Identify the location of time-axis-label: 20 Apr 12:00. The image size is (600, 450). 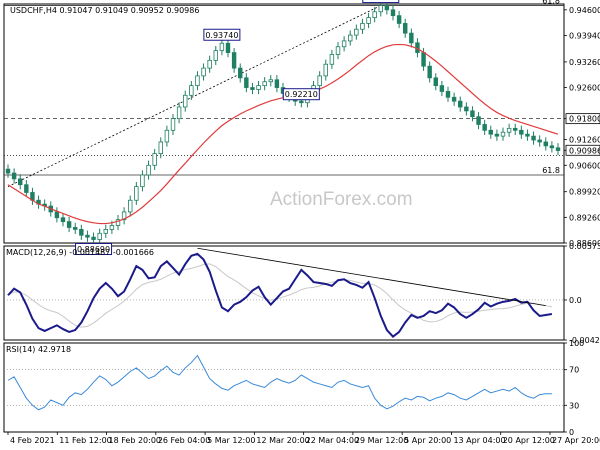
(529, 440).